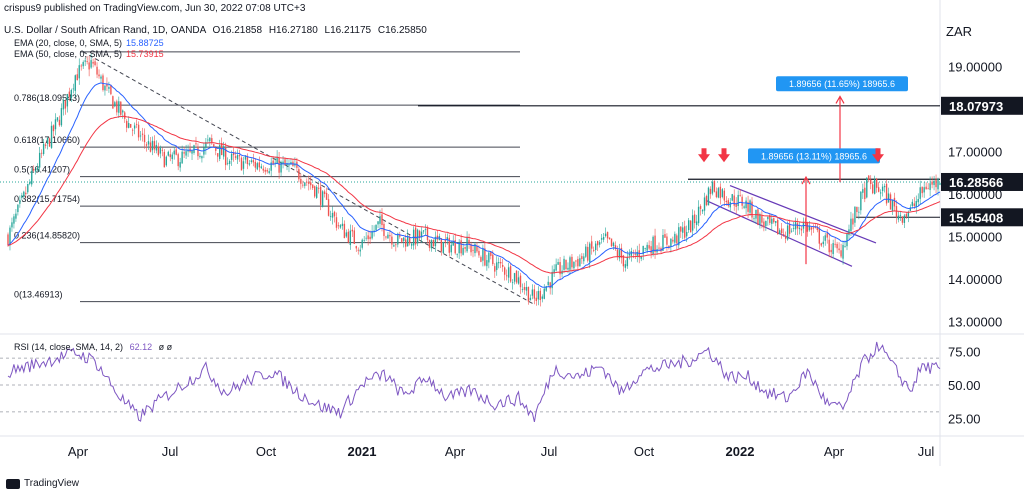 The height and width of the screenshot is (495, 1024). I want to click on tradingview-footer: TradingView, so click(42, 483).